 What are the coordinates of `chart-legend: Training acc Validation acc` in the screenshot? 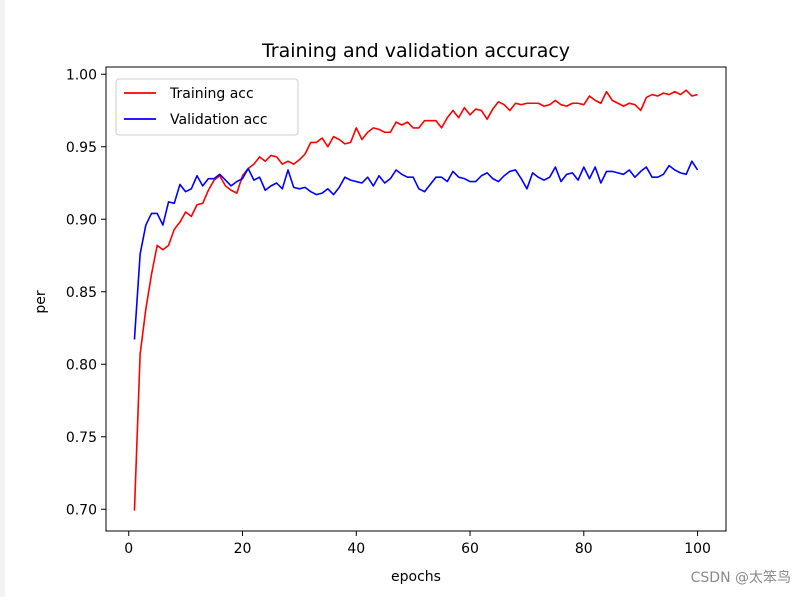 It's located at (207, 107).